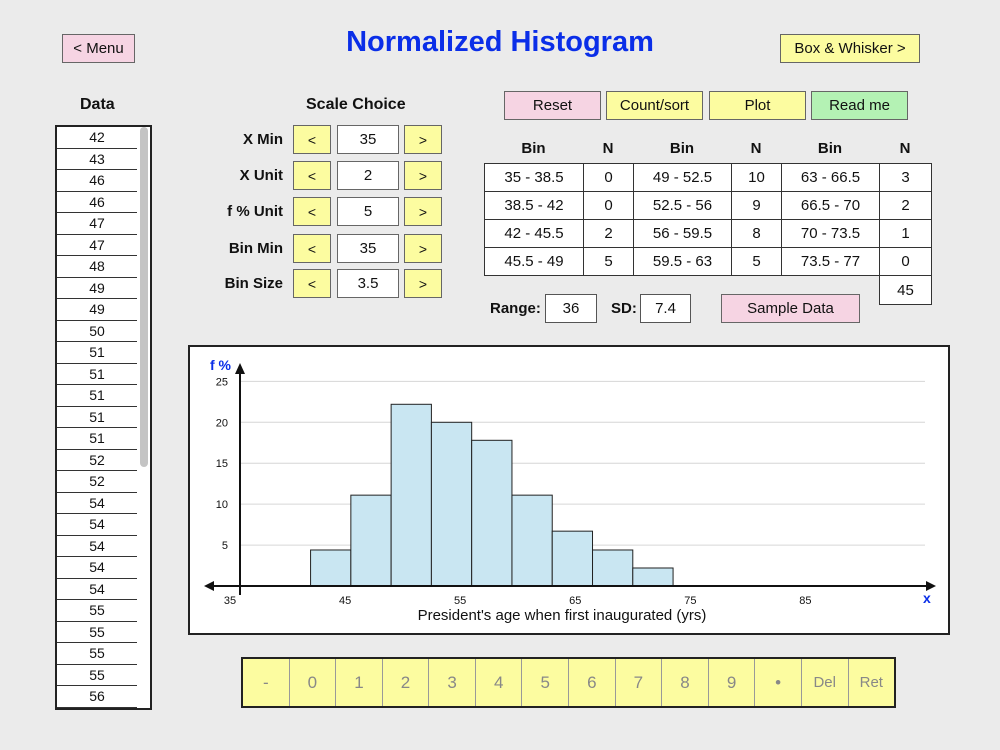 The image size is (1000, 750). I want to click on y-axis-arrow, so click(240, 368).